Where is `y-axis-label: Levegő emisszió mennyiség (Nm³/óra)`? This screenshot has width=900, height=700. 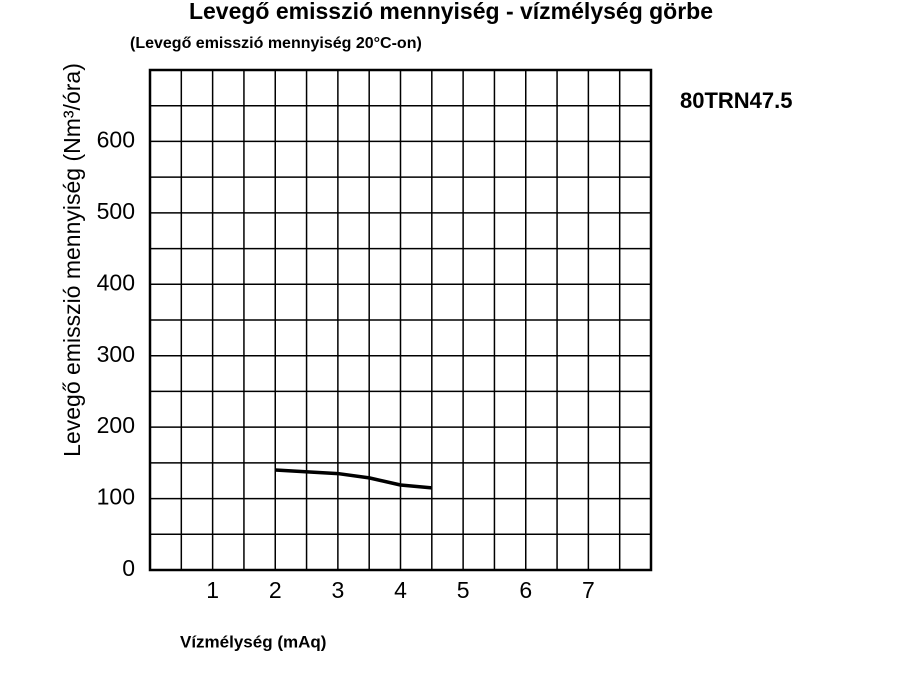 y-axis-label: Levegő emisszió mennyiség (Nm³/óra) is located at coordinates (72, 260).